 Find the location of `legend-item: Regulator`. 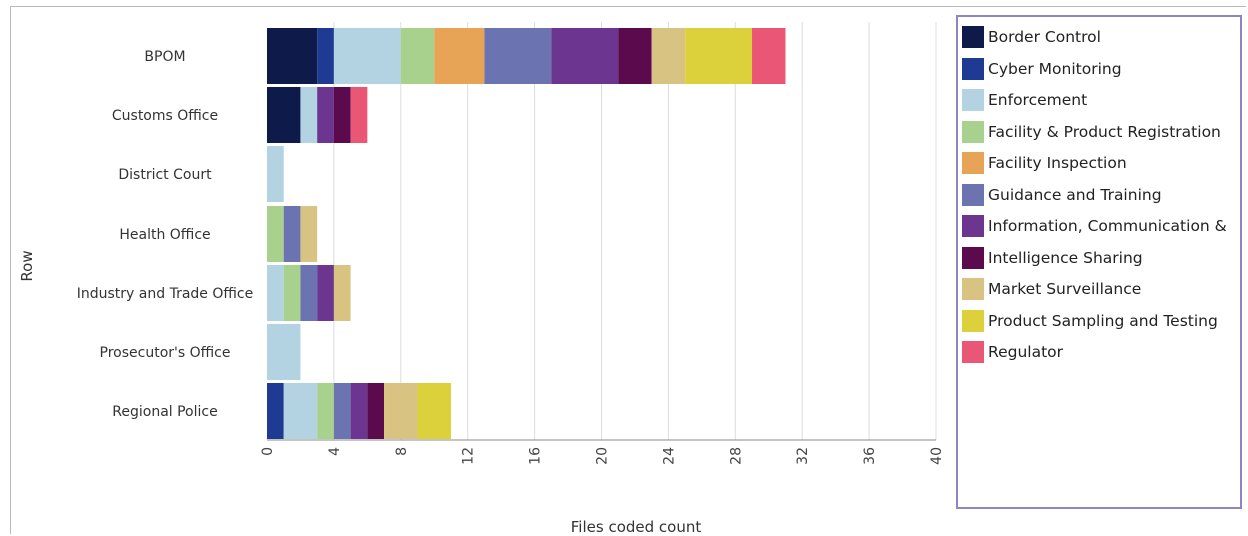

legend-item: Regulator is located at coordinates (1012, 352).